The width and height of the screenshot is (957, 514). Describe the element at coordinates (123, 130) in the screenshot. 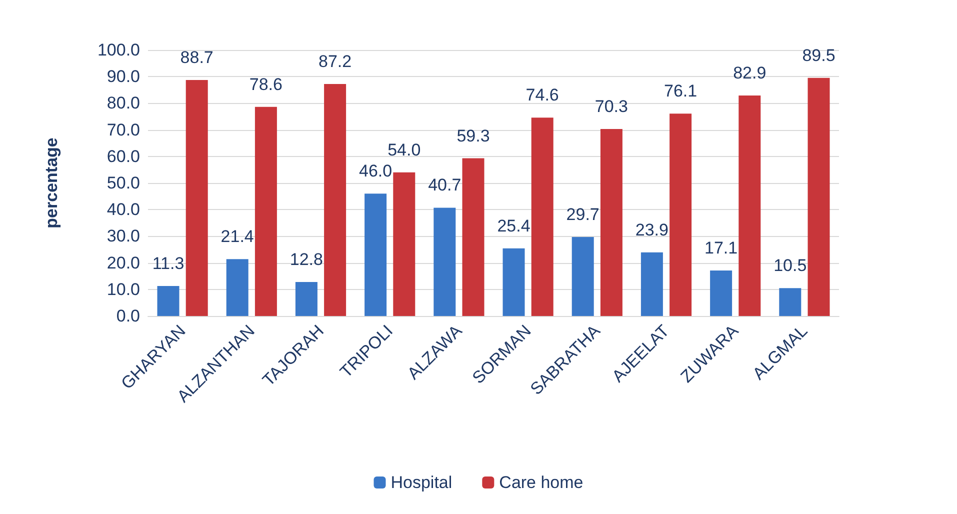

I see `y-tick-label: 70.0` at that location.